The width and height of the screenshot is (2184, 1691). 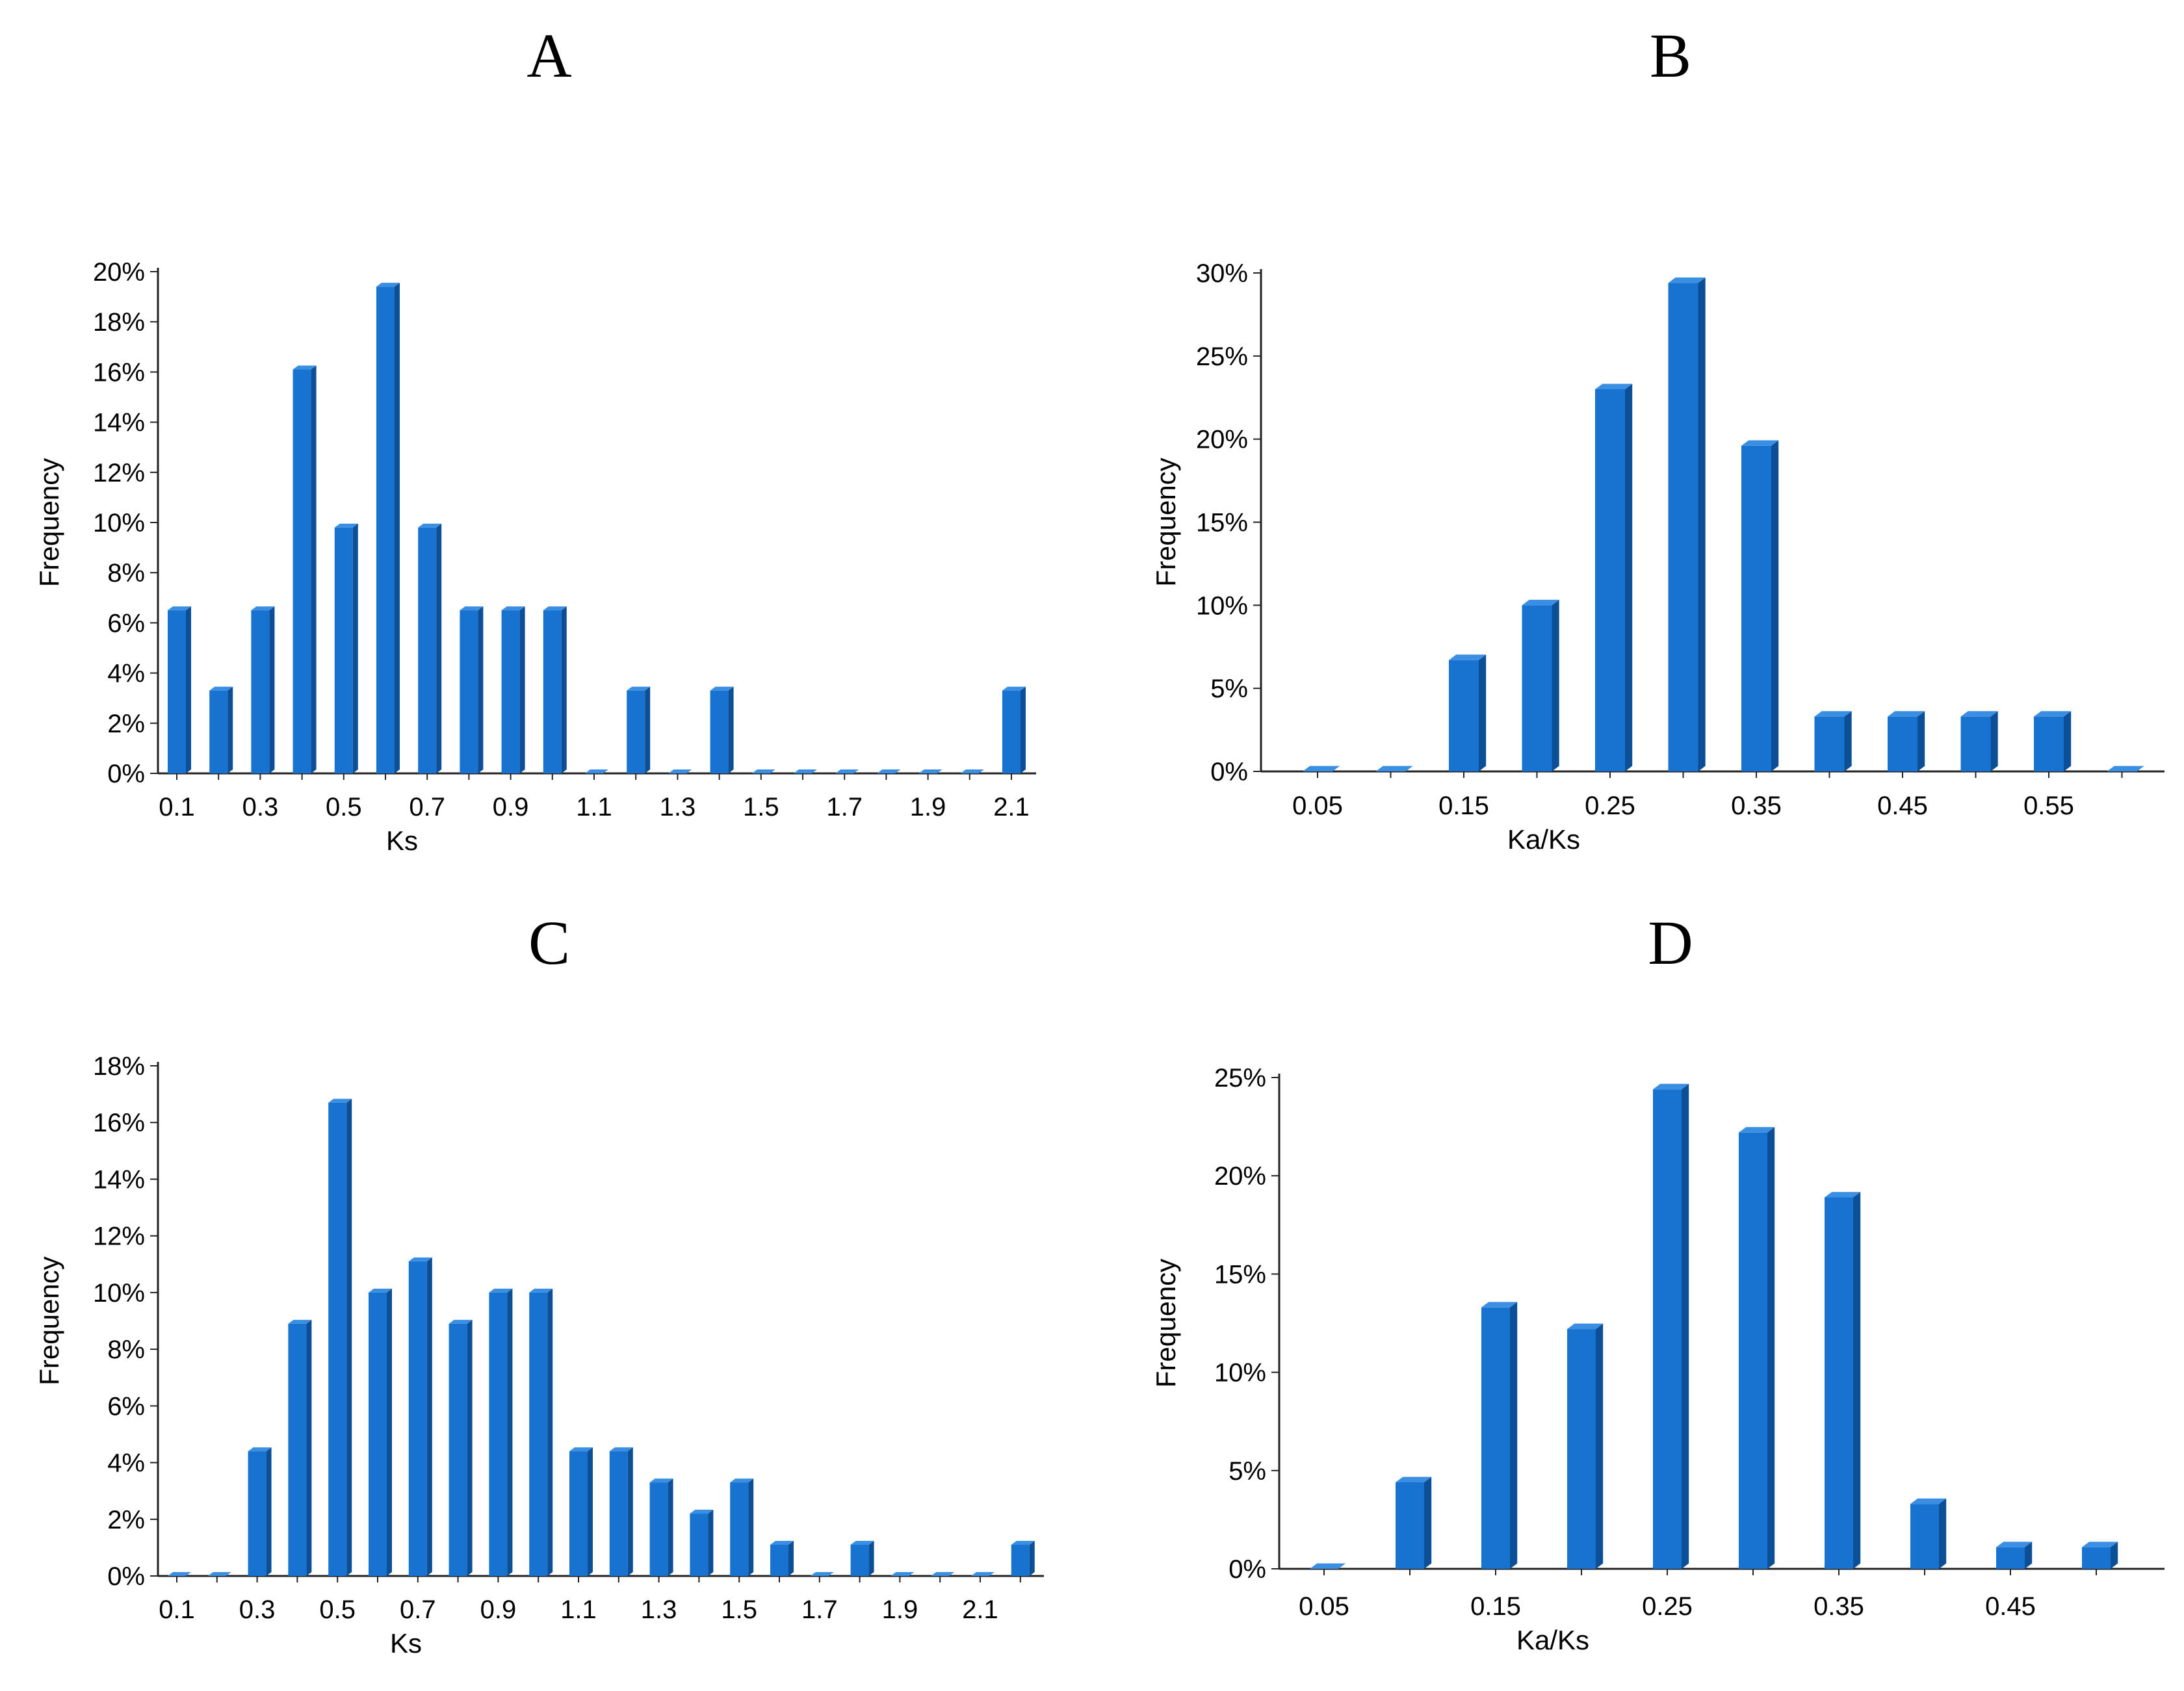 I want to click on x-axis-title-a: Ks, so click(x=402, y=841).